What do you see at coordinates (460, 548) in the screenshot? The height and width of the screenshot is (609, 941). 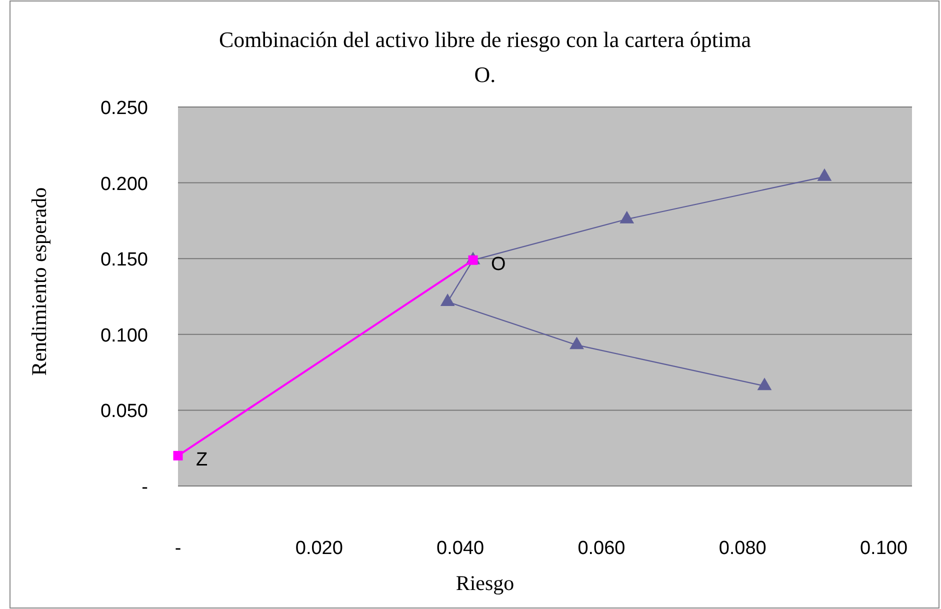 I see `x-tick-label: 0.040` at bounding box center [460, 548].